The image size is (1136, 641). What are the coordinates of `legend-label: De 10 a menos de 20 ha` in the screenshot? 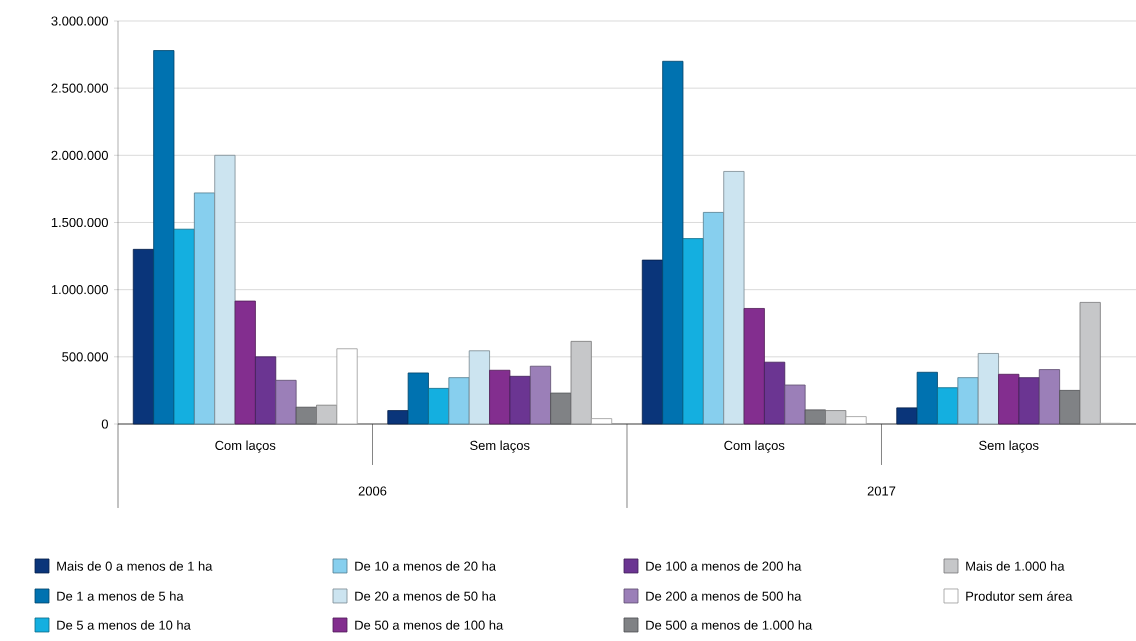 It's located at (426, 566).